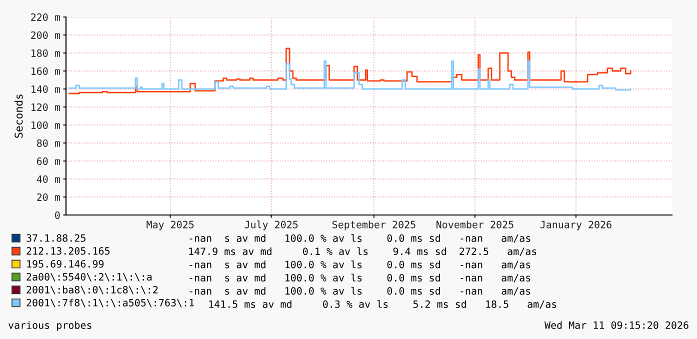  Describe the element at coordinates (65, 264) in the screenshot. I see `legend-label: 195.69.146.99` at that location.